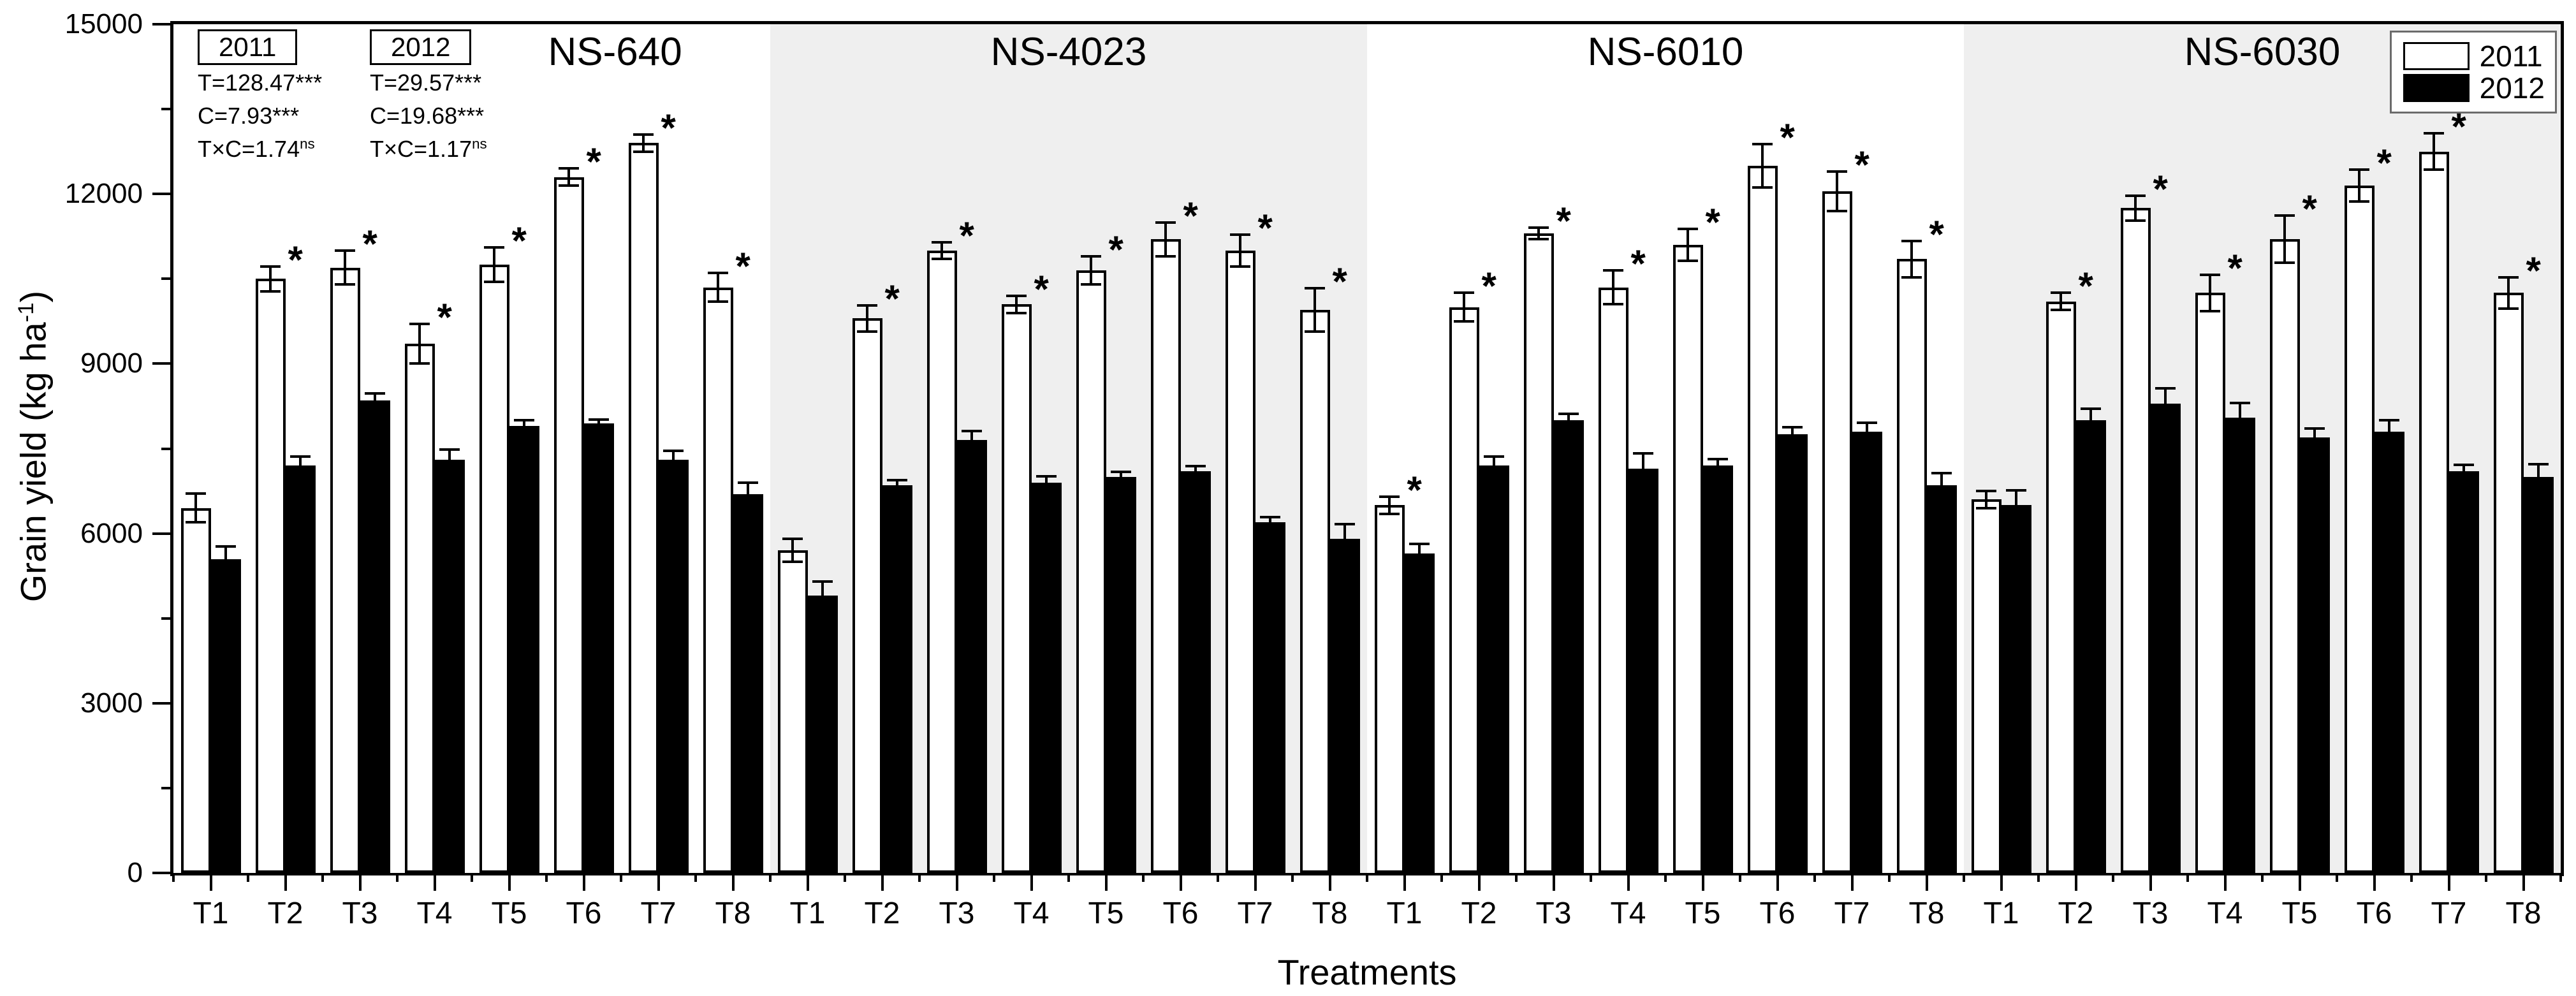 This screenshot has width=2576, height=996. What do you see at coordinates (249, 116) in the screenshot?
I see `stats-line: C=7.93***` at bounding box center [249, 116].